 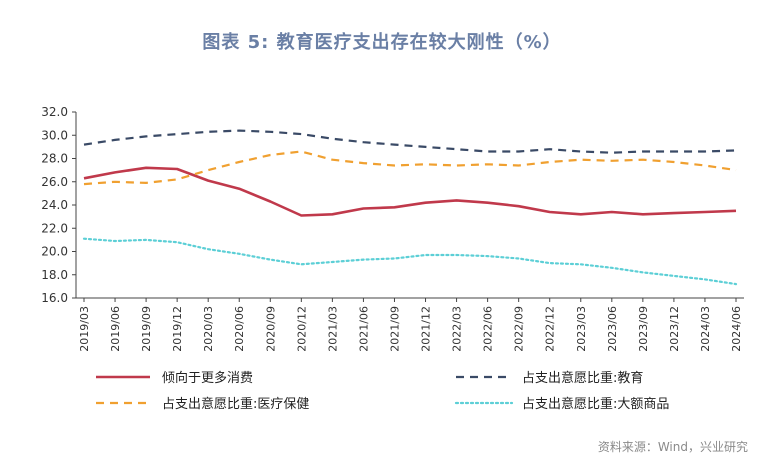 What do you see at coordinates (54, 205) in the screenshot?
I see `y-tick-label: 24.0` at bounding box center [54, 205].